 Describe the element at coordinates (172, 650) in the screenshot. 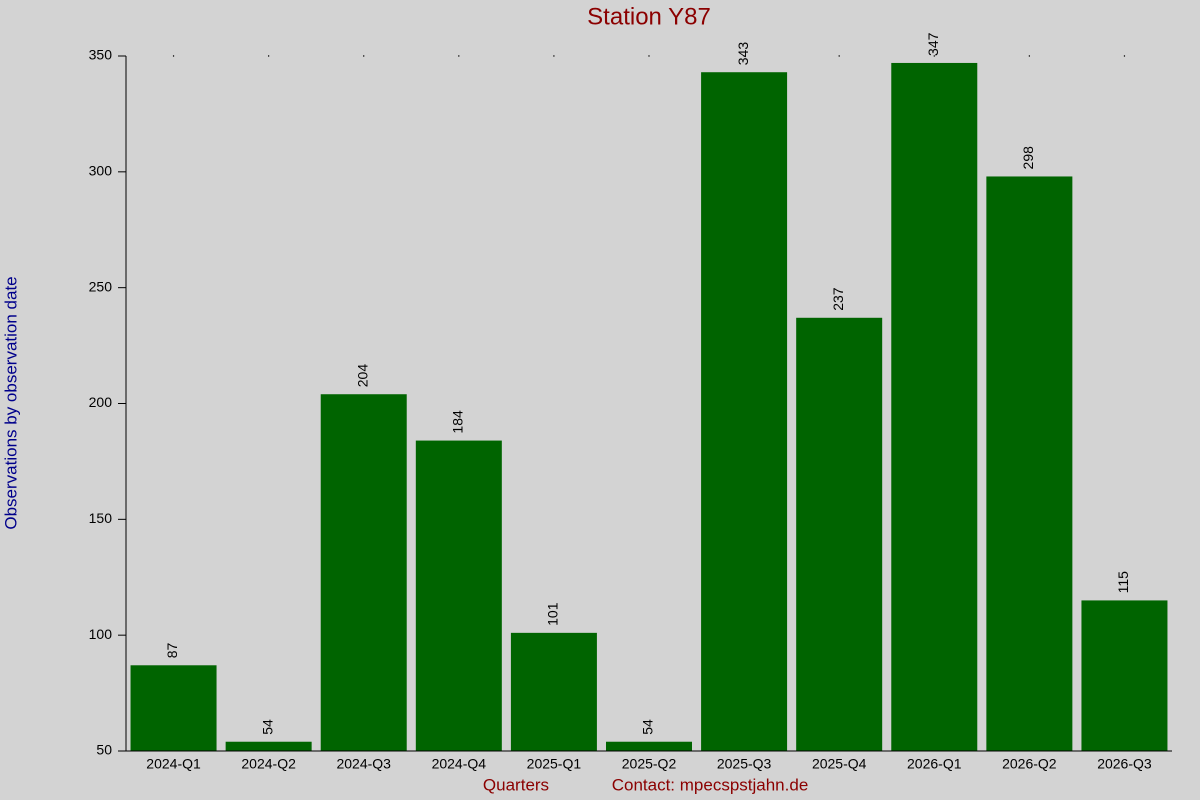

I see `value-label: 87` at that location.